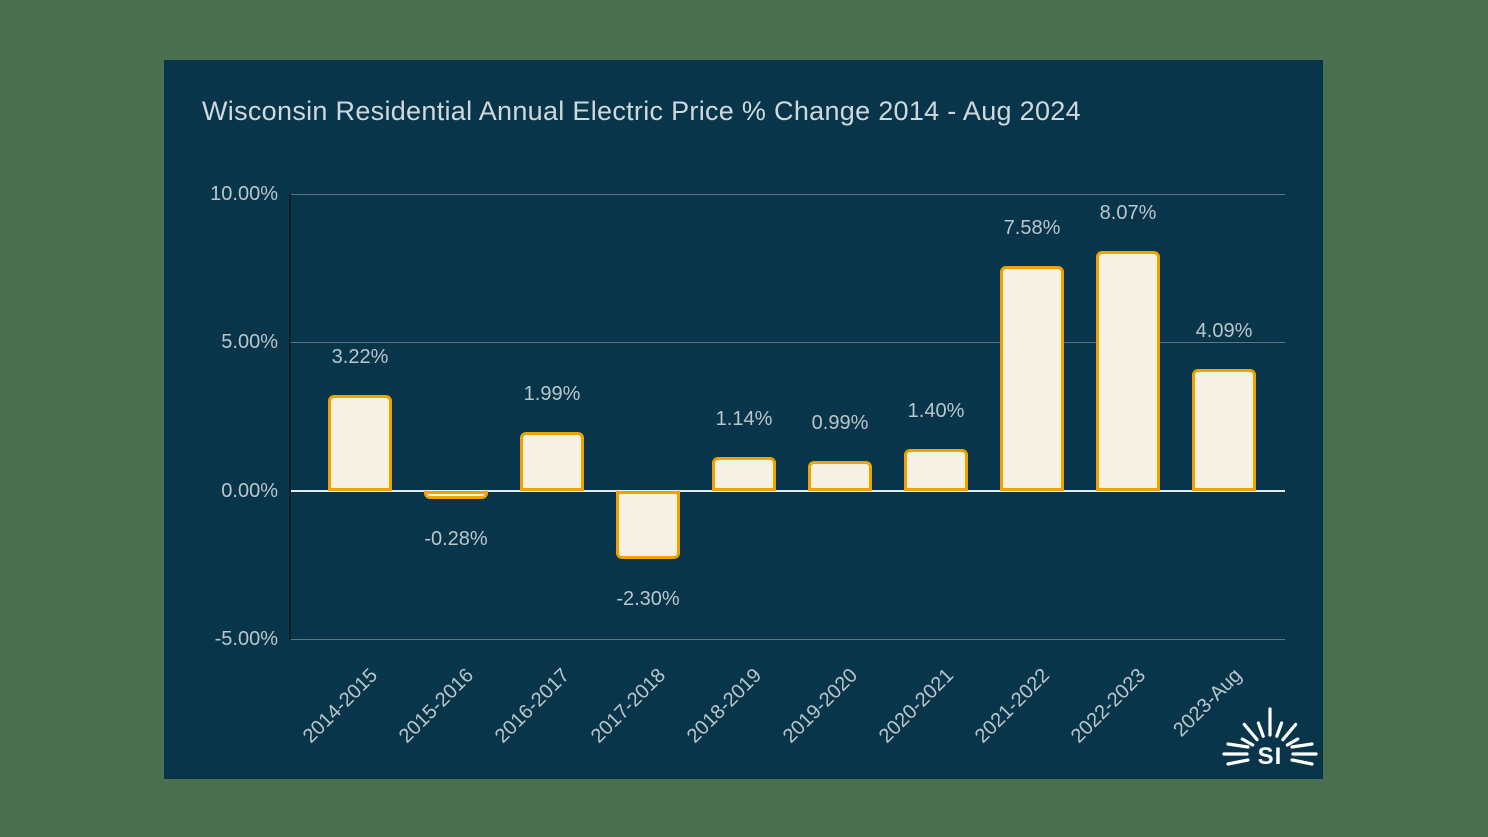  Describe the element at coordinates (936, 411) in the screenshot. I see `bar-value-label: 1.40%` at that location.